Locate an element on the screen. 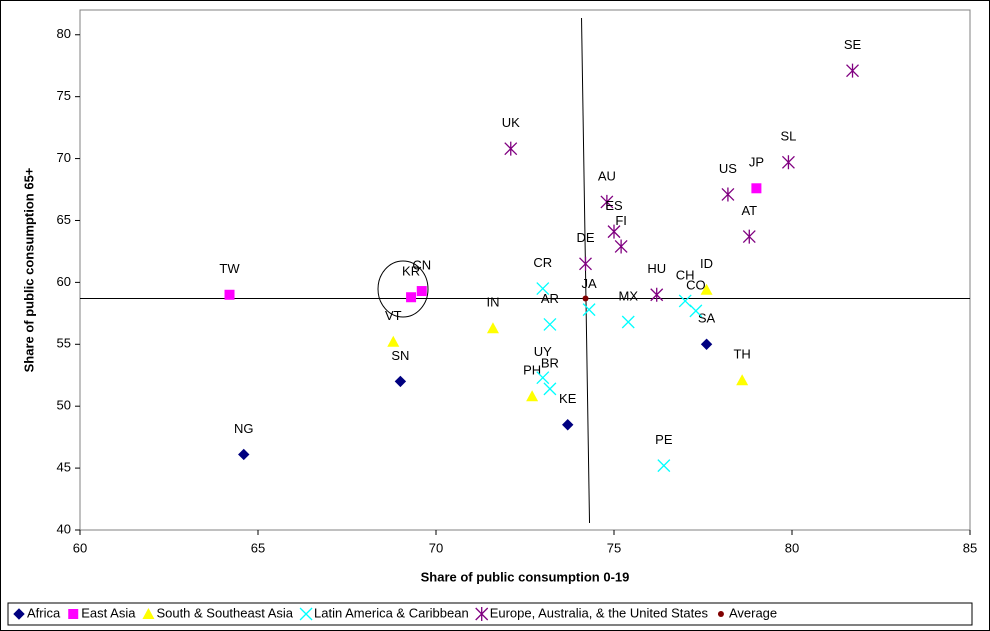 The height and width of the screenshot is (631, 990). point-label: PE is located at coordinates (664, 439).